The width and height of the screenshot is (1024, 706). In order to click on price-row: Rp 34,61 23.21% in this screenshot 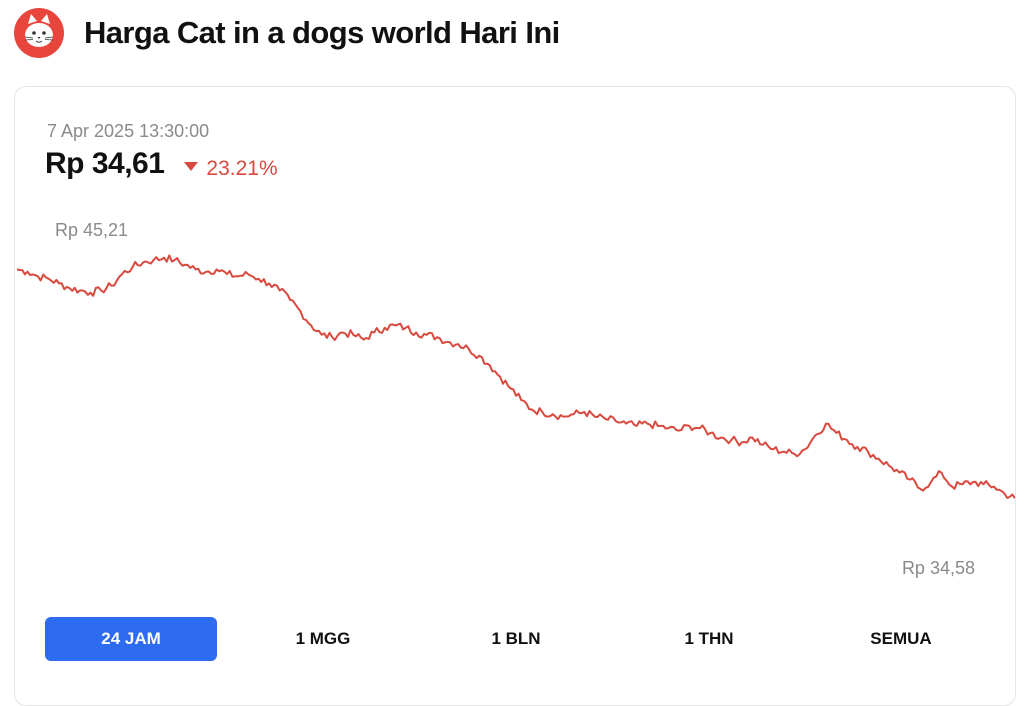, I will do `click(161, 164)`.